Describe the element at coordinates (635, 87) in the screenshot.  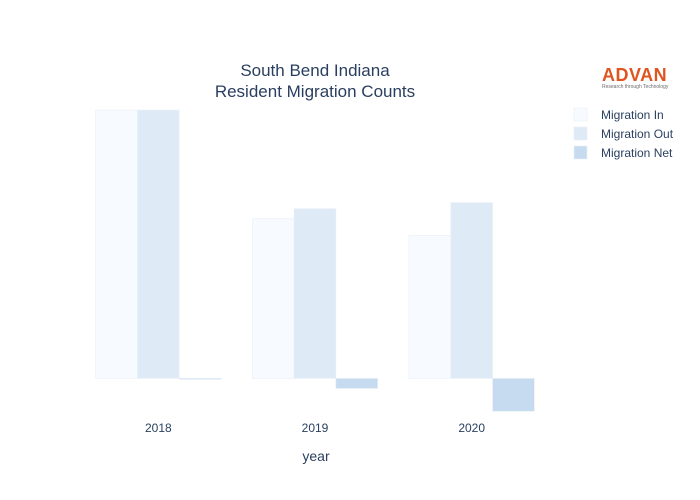
I see `logo-tagline: Research through Technology` at that location.